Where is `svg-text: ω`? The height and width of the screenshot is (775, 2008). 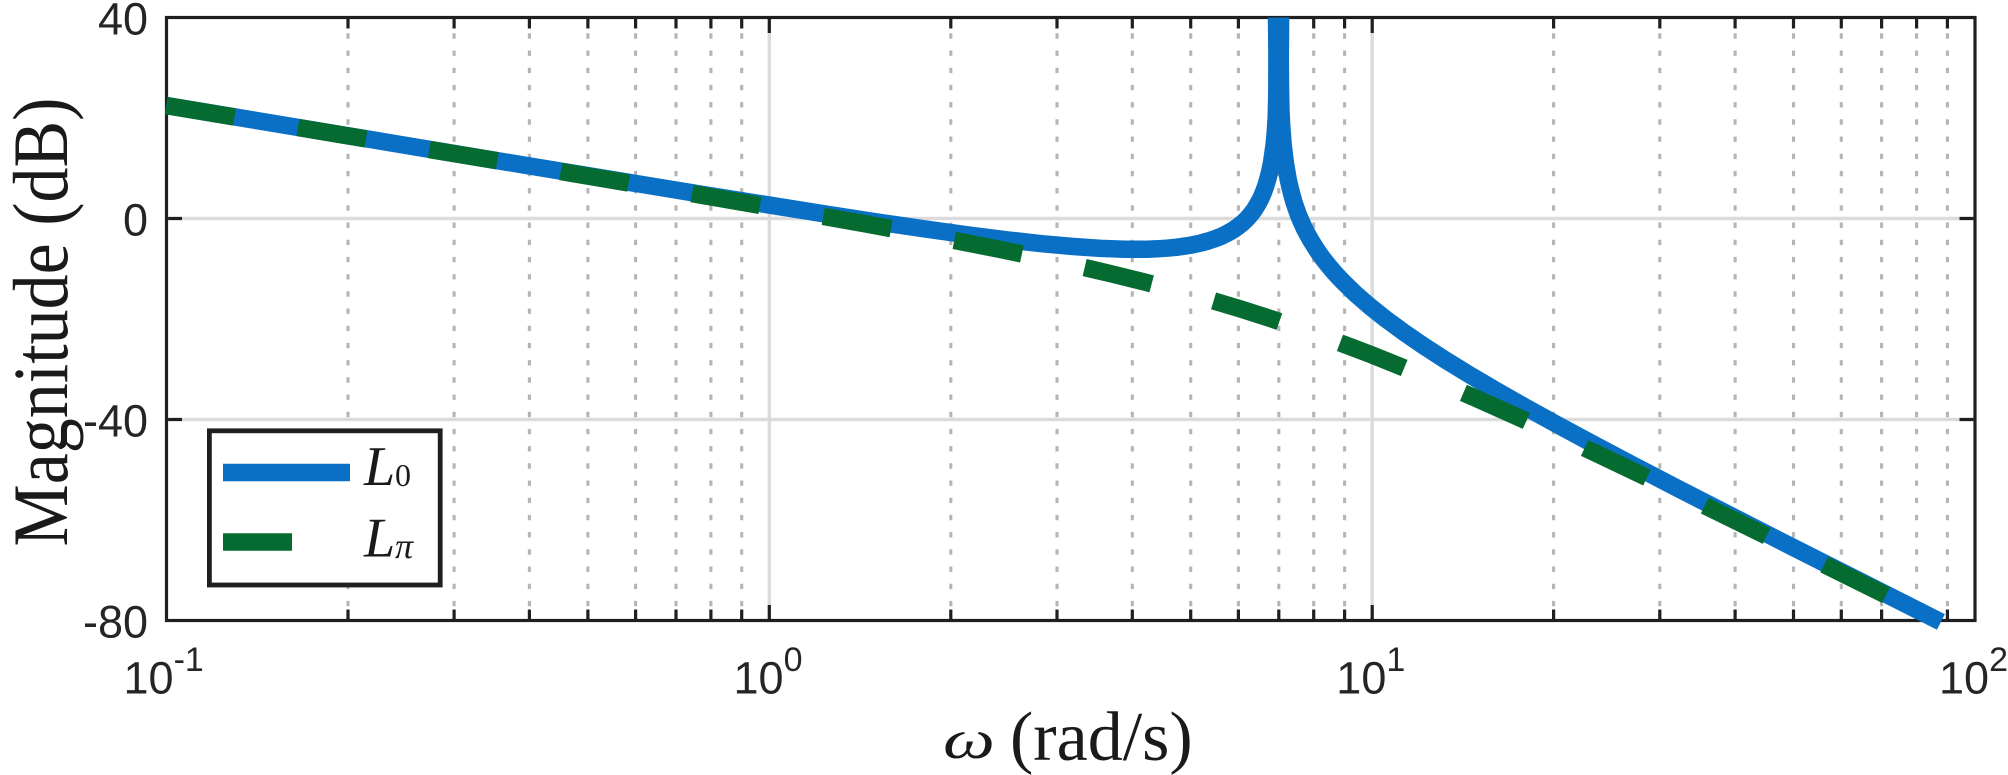 svg-text: ω is located at coordinates (969, 740).